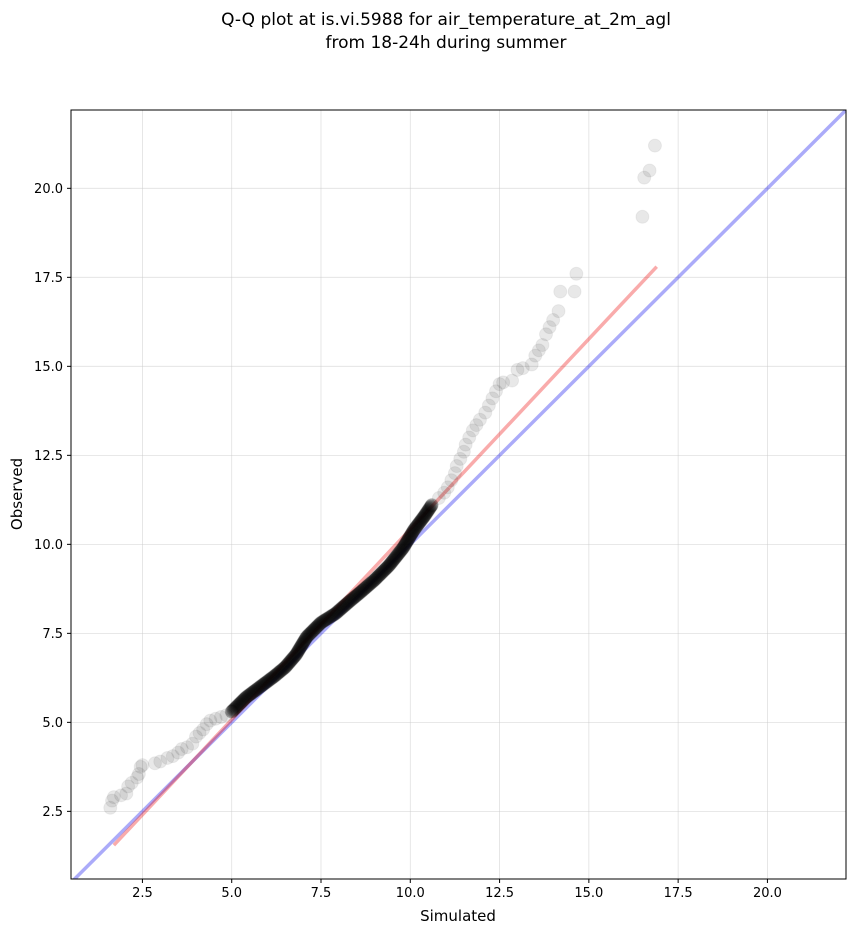 The width and height of the screenshot is (856, 934). Describe the element at coordinates (458, 916) in the screenshot. I see `x-axis-label: Simulated` at that location.